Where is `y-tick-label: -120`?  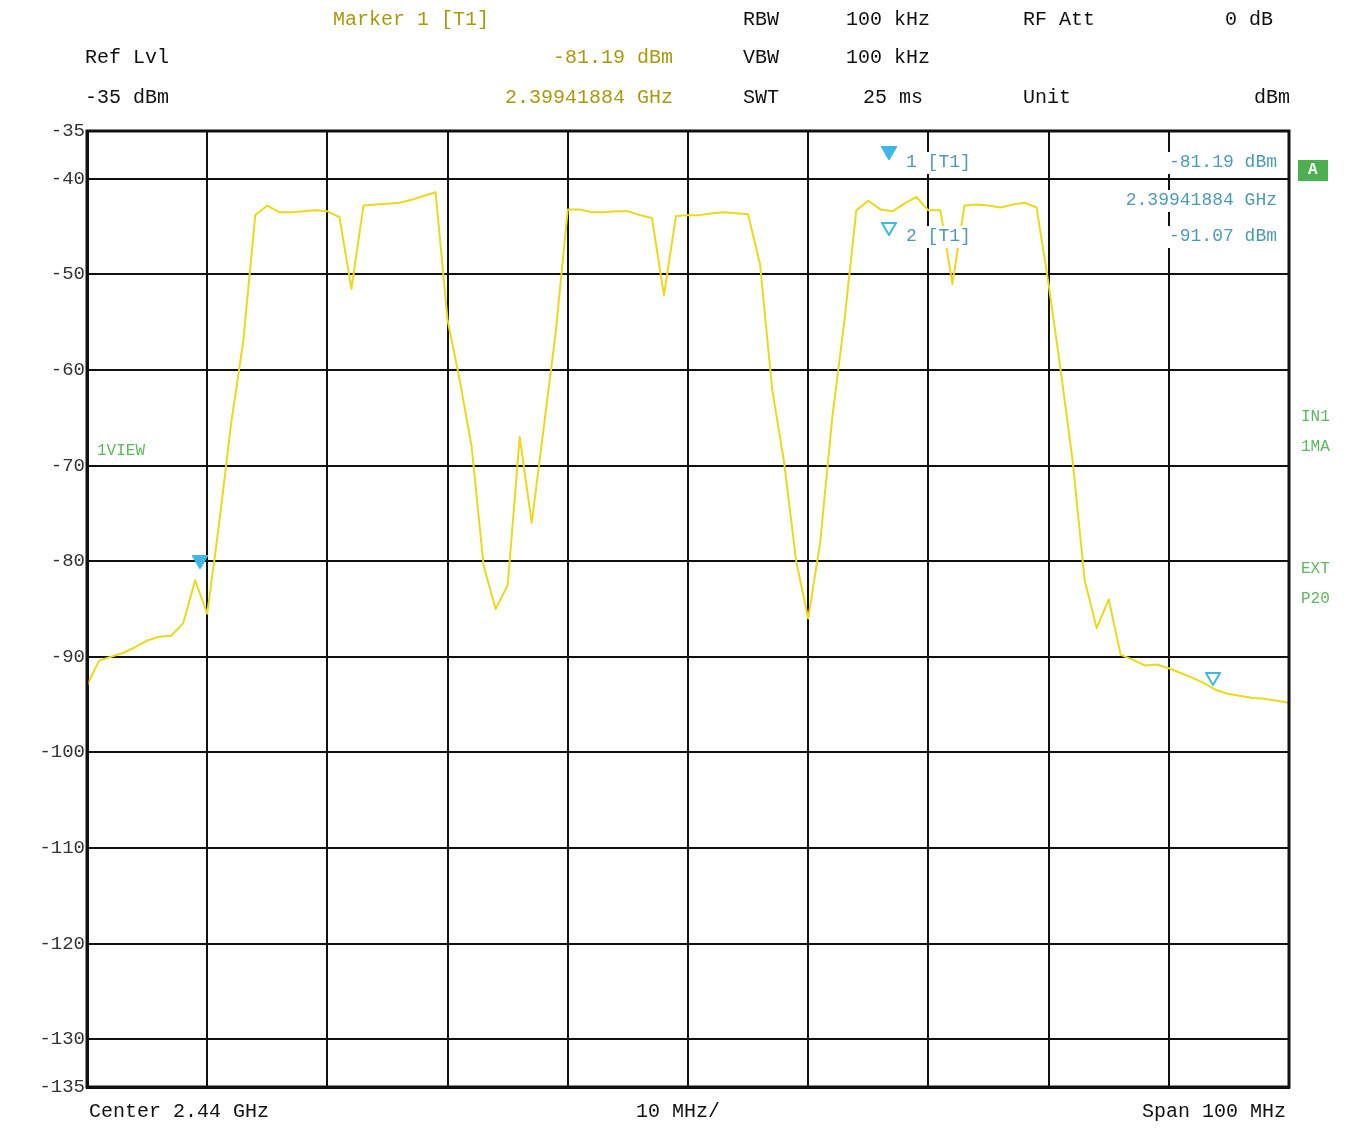
y-tick-label: -120 is located at coordinates (62, 943).